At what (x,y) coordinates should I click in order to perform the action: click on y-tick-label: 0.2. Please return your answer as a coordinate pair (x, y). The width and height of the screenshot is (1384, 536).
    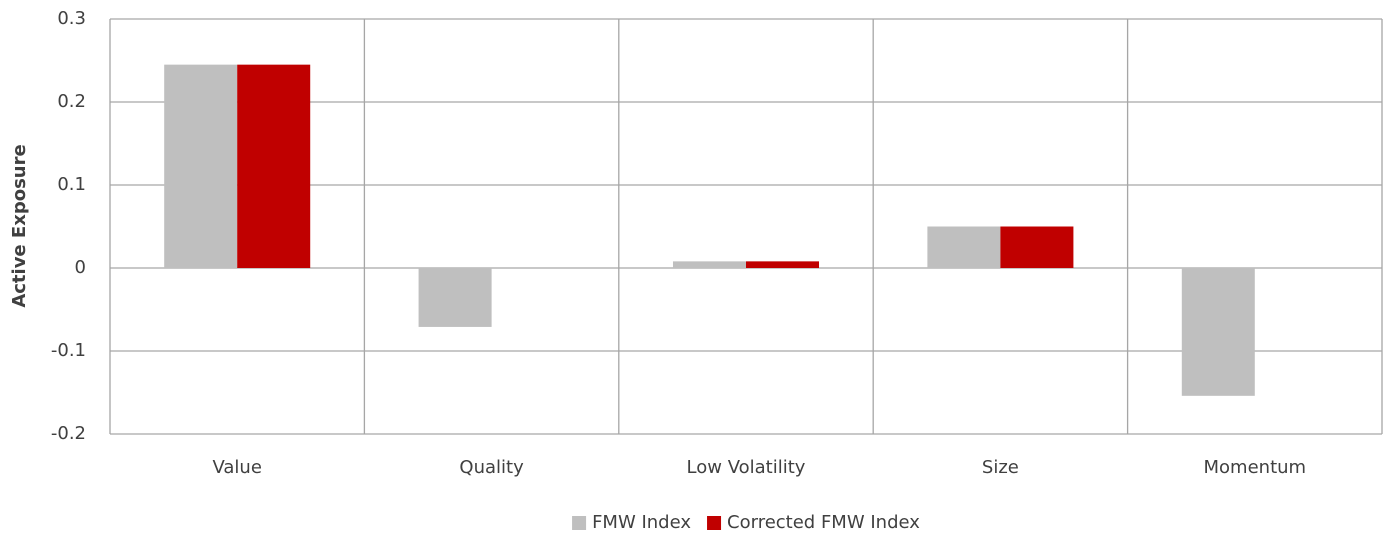
    Looking at the image, I should click on (71, 101).